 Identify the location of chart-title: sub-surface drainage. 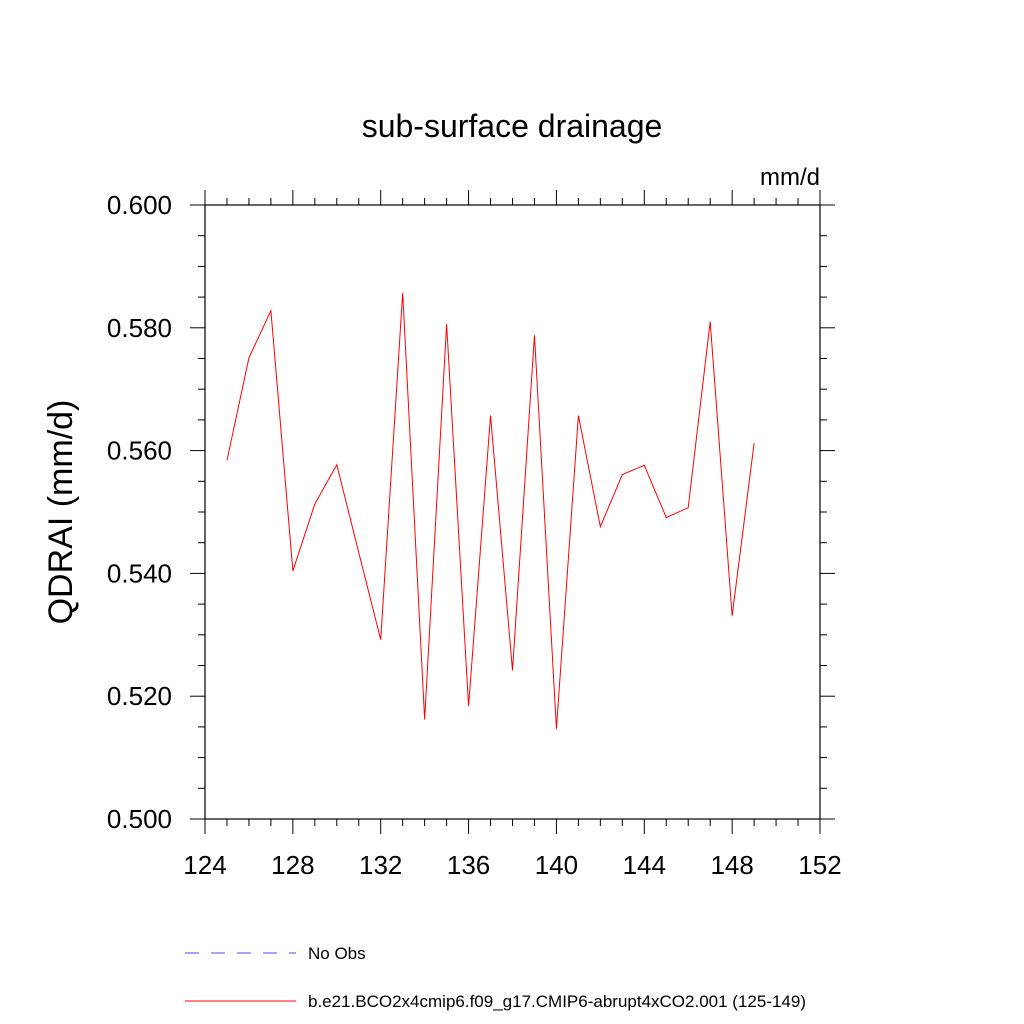
(512, 126).